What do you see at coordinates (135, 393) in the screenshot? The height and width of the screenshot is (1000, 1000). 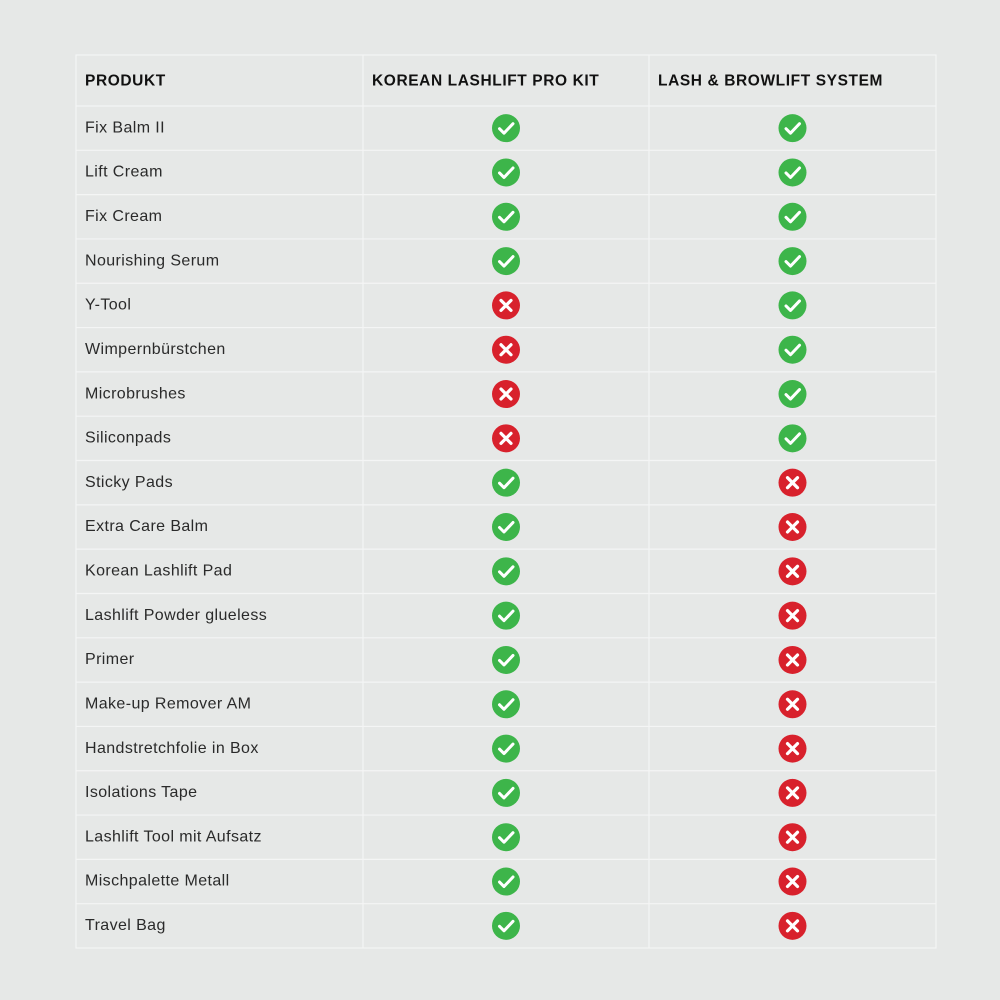 I see `product-name: Microbrushes` at bounding box center [135, 393].